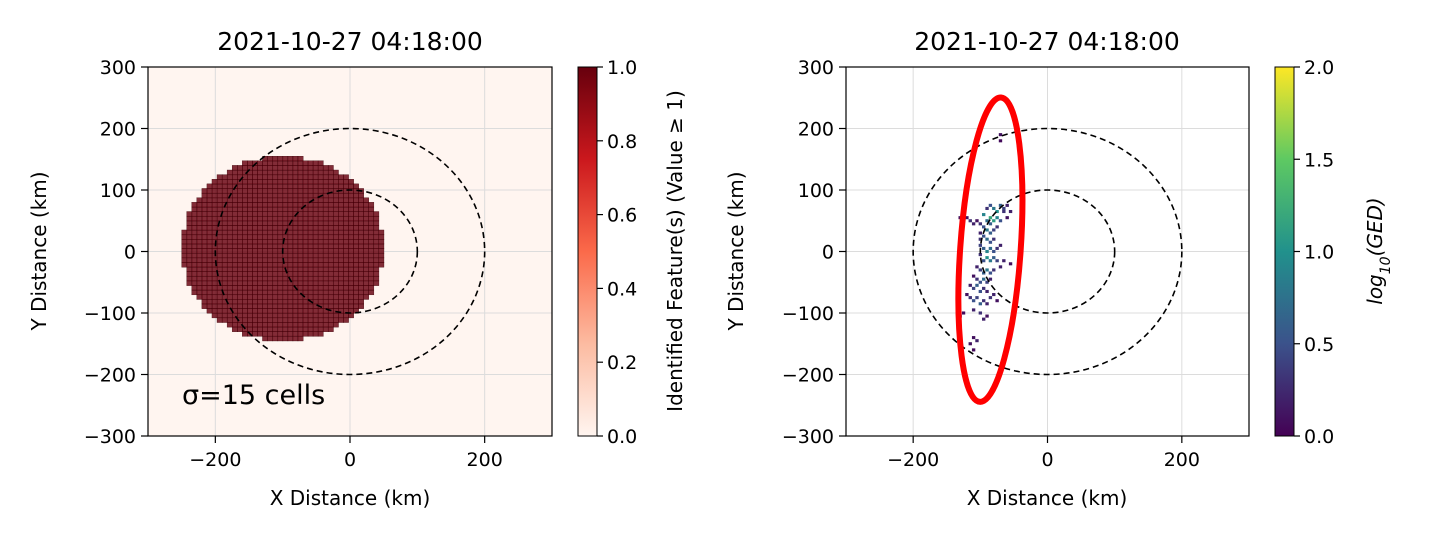 This screenshot has height=540, width=1440. I want to click on y-tick-label: 200, so click(816, 130).